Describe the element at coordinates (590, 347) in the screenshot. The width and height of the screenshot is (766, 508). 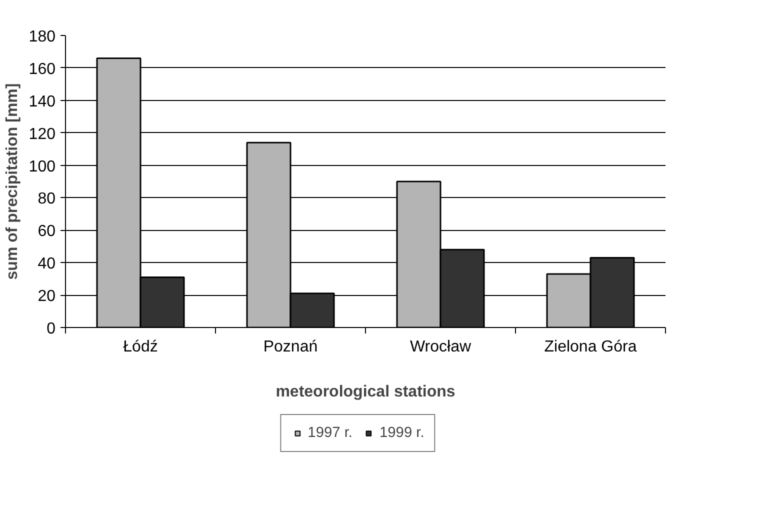
I see `x-tick-label: Zielona Góra` at that location.